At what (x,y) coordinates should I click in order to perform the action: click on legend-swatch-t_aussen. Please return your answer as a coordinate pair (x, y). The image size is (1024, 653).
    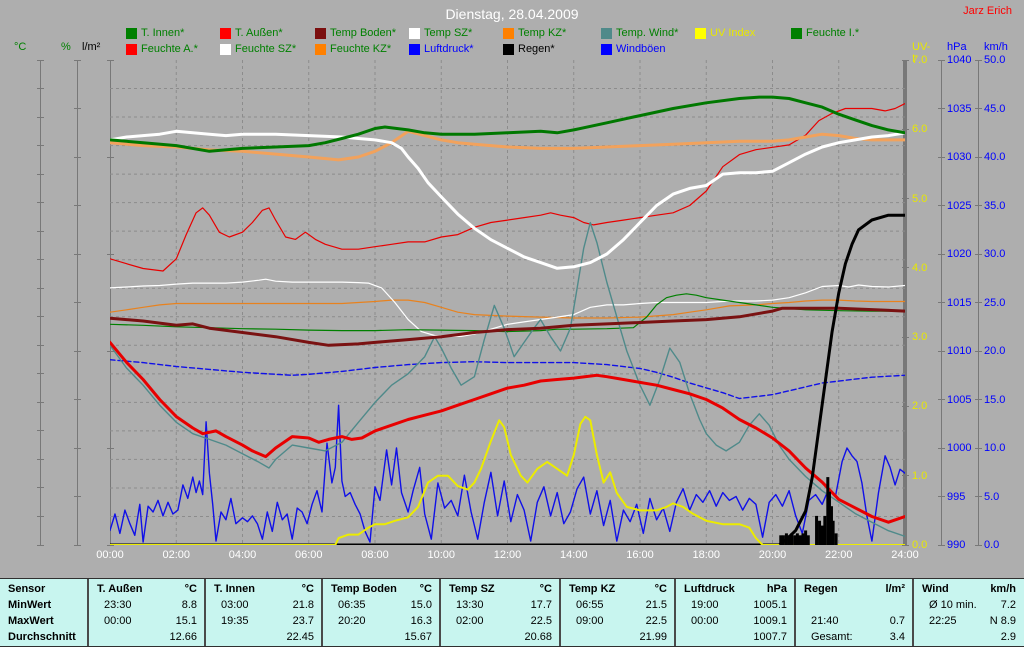
    Looking at the image, I should click on (225, 33).